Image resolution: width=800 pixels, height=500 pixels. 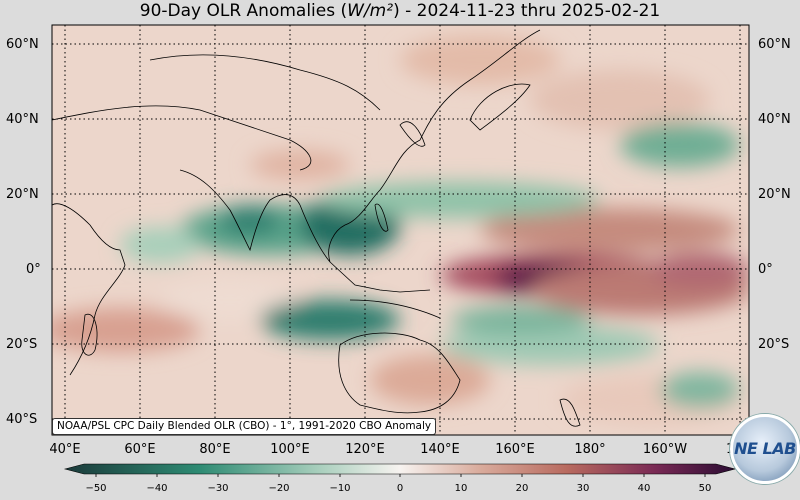 What do you see at coordinates (774, 119) in the screenshot?
I see `lat-label-right: 40°N` at bounding box center [774, 119].